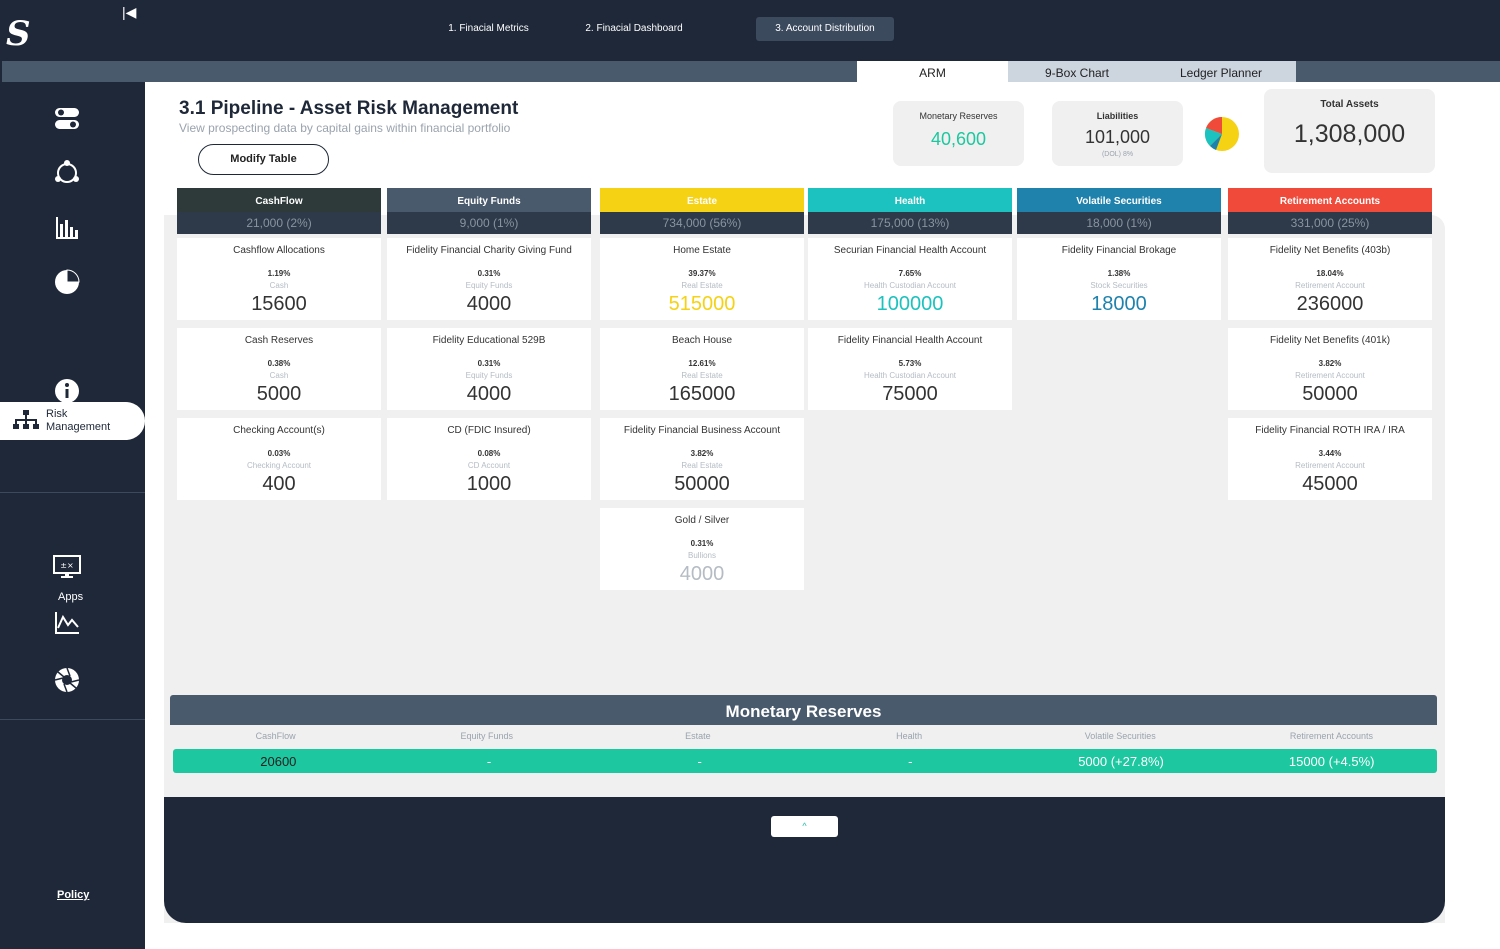 The width and height of the screenshot is (1500, 949). Describe the element at coordinates (702, 250) in the screenshot. I see `card-name: Home Estate` at that location.